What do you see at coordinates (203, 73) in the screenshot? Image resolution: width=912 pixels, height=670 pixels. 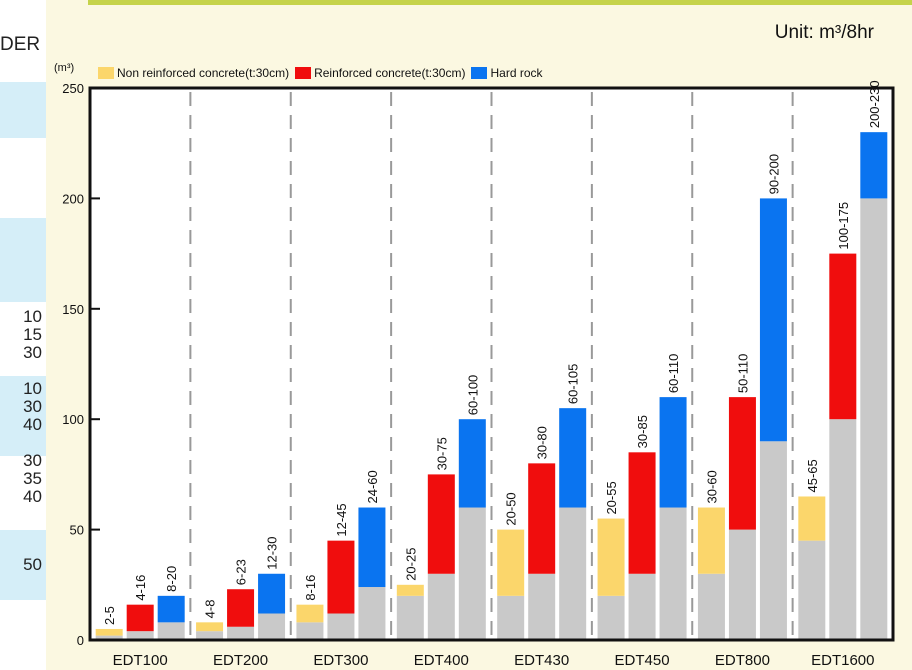 I see `legend-label: Non reinforced concrete(t:30cm)` at bounding box center [203, 73].